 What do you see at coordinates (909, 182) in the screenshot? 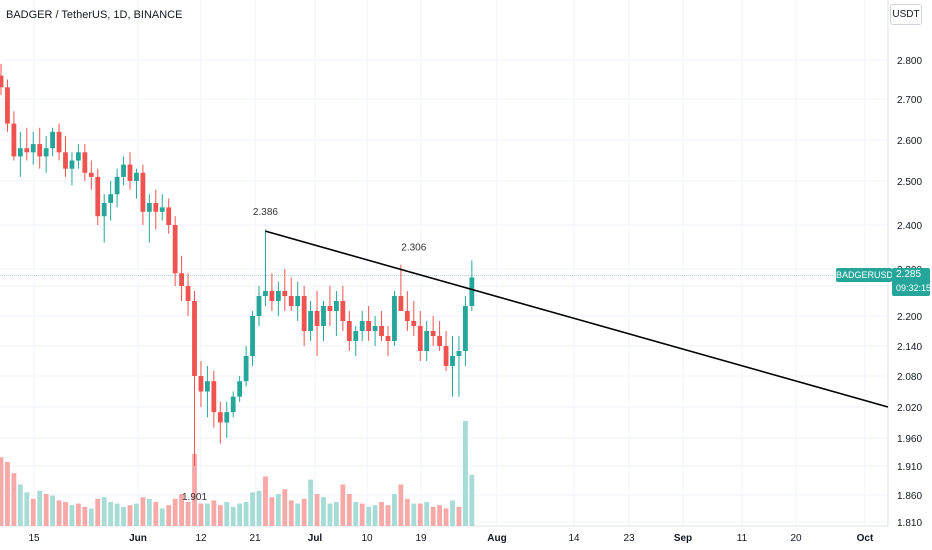
I see `price-tick-label: 2.500` at bounding box center [909, 182].